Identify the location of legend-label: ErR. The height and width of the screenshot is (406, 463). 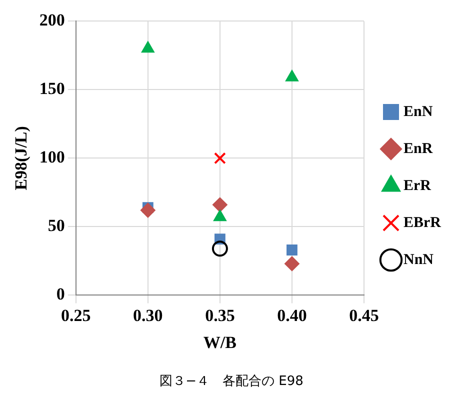
(418, 186).